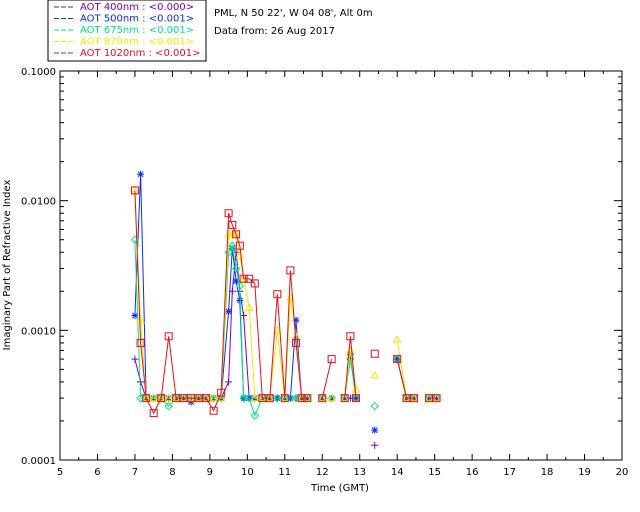  What do you see at coordinates (137, 7) in the screenshot?
I see `legend-entry: AOT 400nm : <0.000>` at bounding box center [137, 7].